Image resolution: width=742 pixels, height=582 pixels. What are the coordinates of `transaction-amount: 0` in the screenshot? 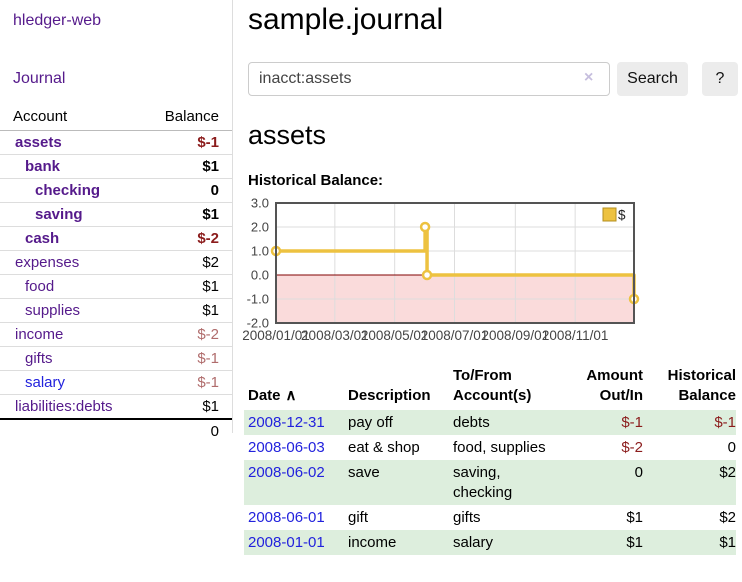 It's located at (607, 482).